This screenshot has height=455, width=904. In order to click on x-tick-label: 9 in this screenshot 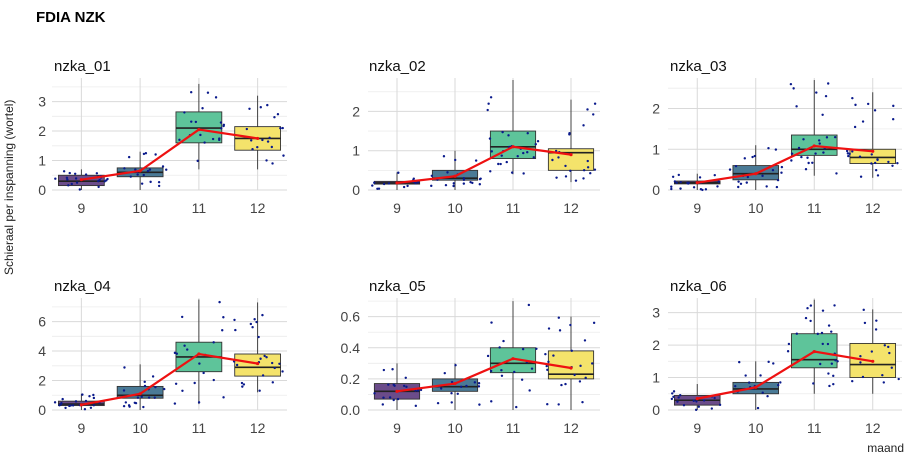, I will do `click(697, 208)`.